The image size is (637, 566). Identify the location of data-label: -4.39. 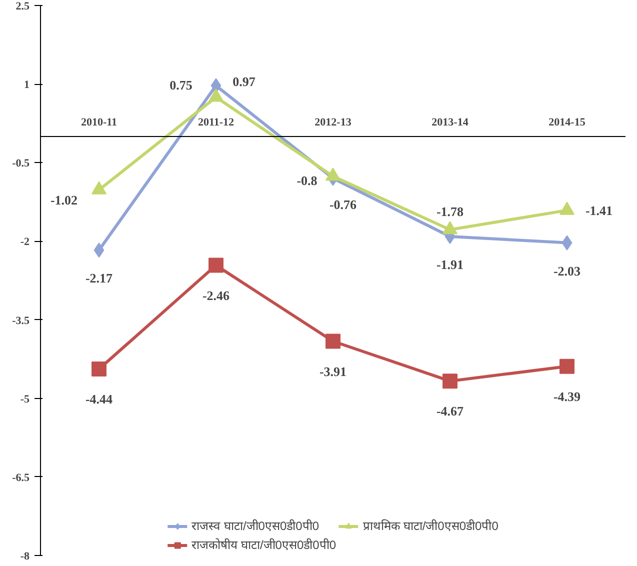
(567, 396).